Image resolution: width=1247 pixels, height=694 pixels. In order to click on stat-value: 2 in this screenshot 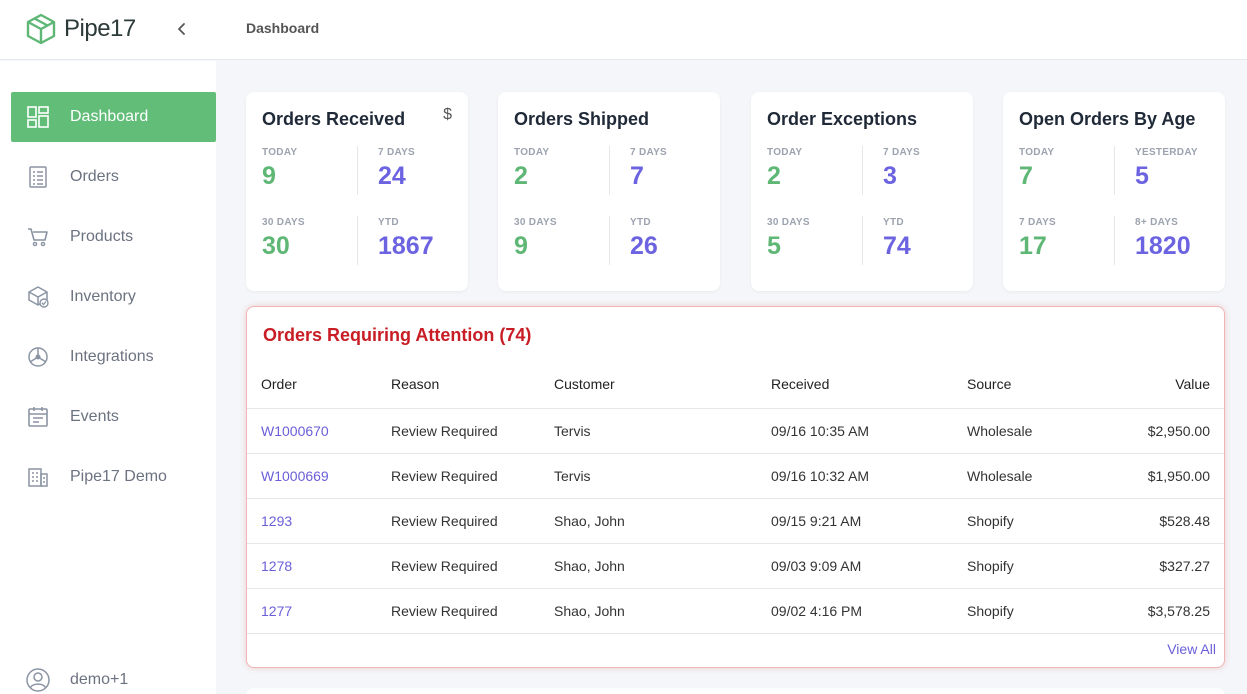, I will do `click(521, 176)`.